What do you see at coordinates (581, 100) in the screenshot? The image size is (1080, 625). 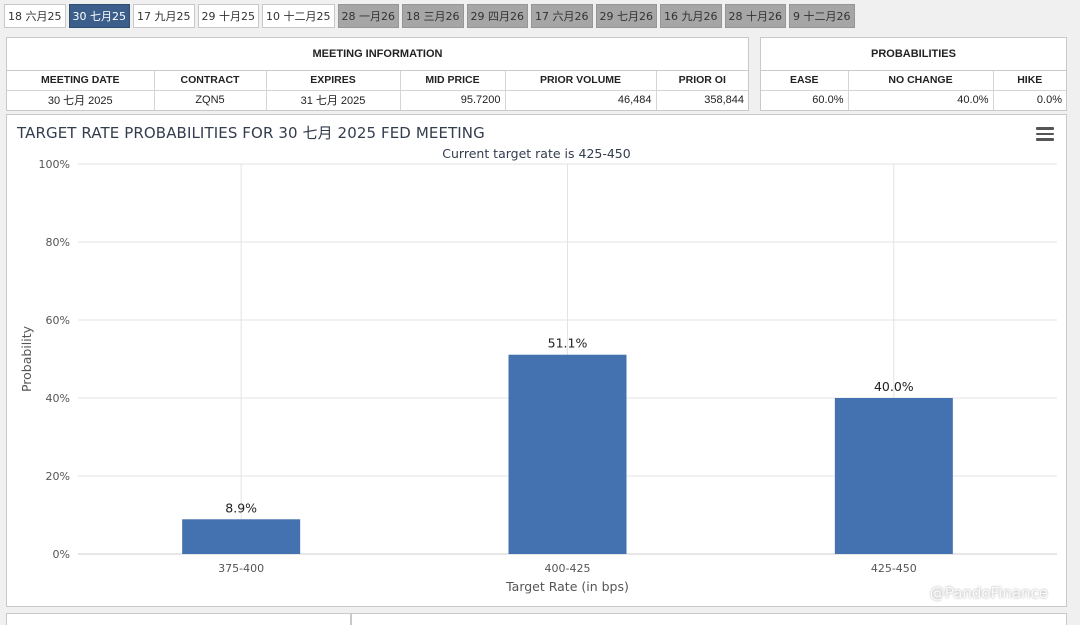 I see `prior-volume-value: 46,484` at bounding box center [581, 100].